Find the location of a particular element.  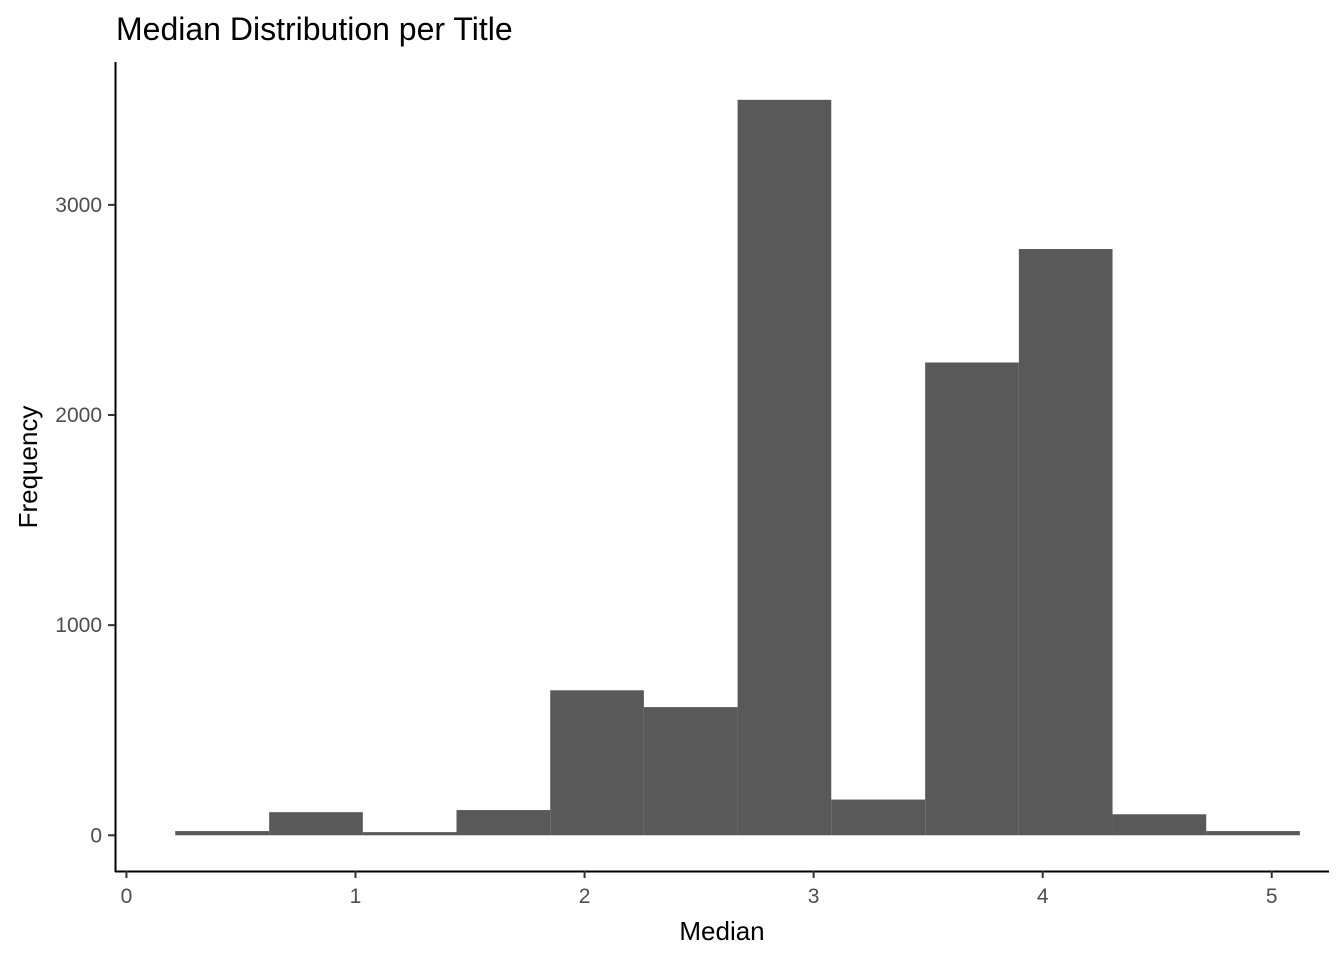

x-tick-label: 5 is located at coordinates (1272, 896).